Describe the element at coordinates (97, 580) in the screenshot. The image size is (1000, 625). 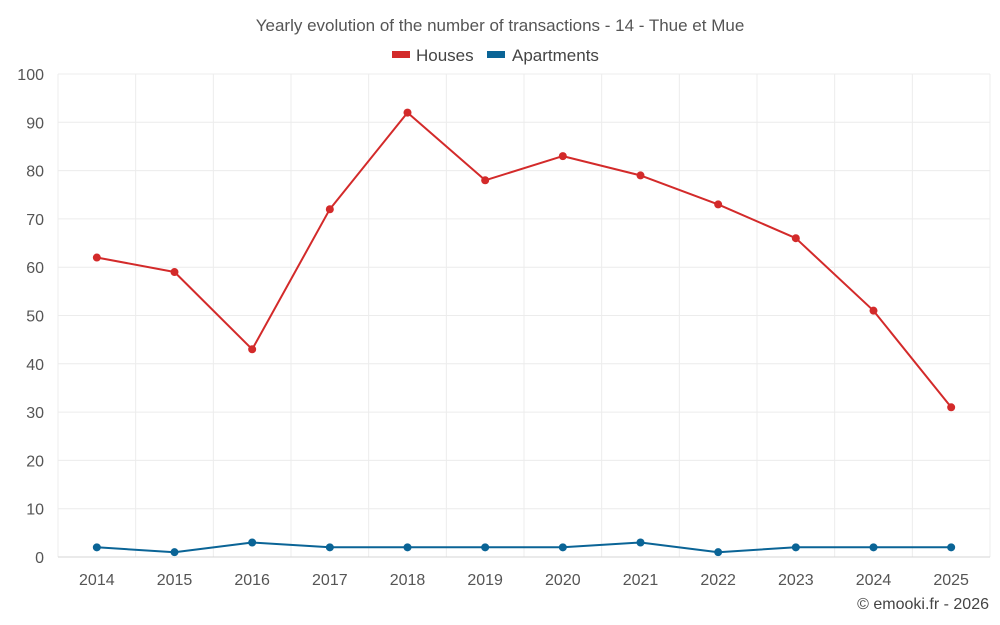
I see `x-tick-label: 2014` at that location.